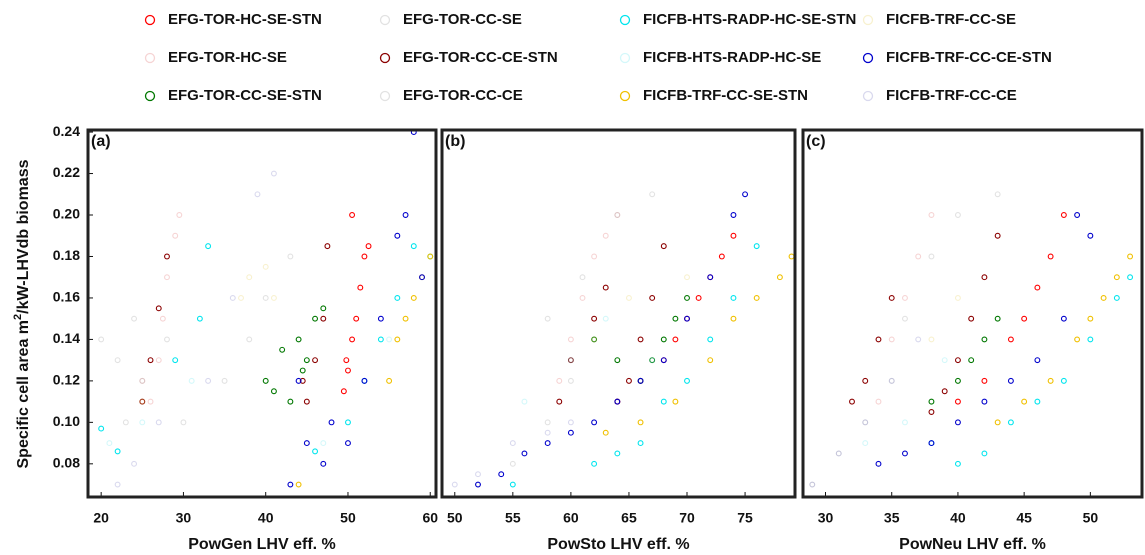 The width and height of the screenshot is (1145, 555). What do you see at coordinates (1091, 518) in the screenshot?
I see `x-tick-label: 50` at bounding box center [1091, 518].